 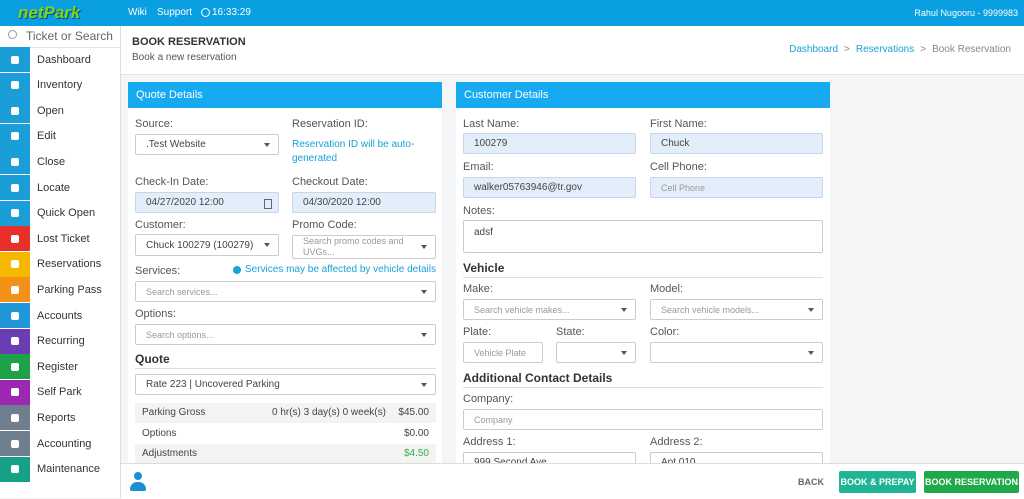 I want to click on sidebar-item: Lost Ticket, so click(x=60, y=239).